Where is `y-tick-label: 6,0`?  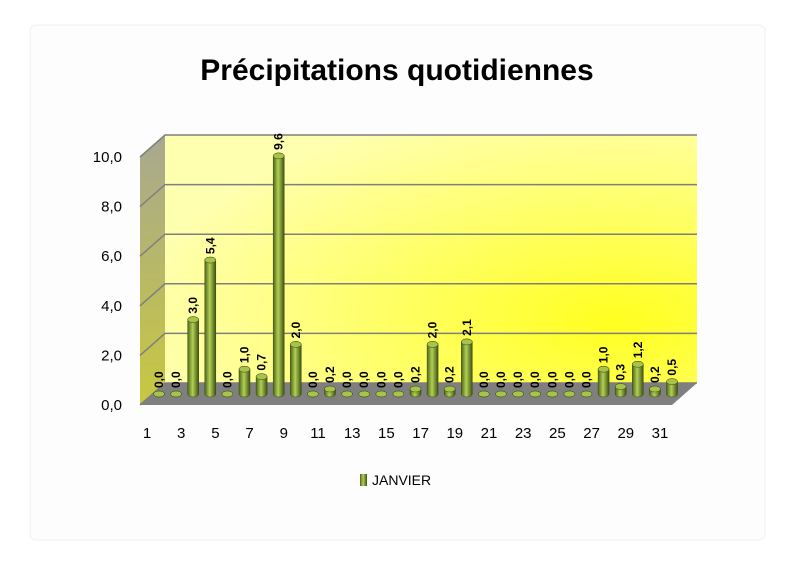
y-tick-label: 6,0 is located at coordinates (111, 256).